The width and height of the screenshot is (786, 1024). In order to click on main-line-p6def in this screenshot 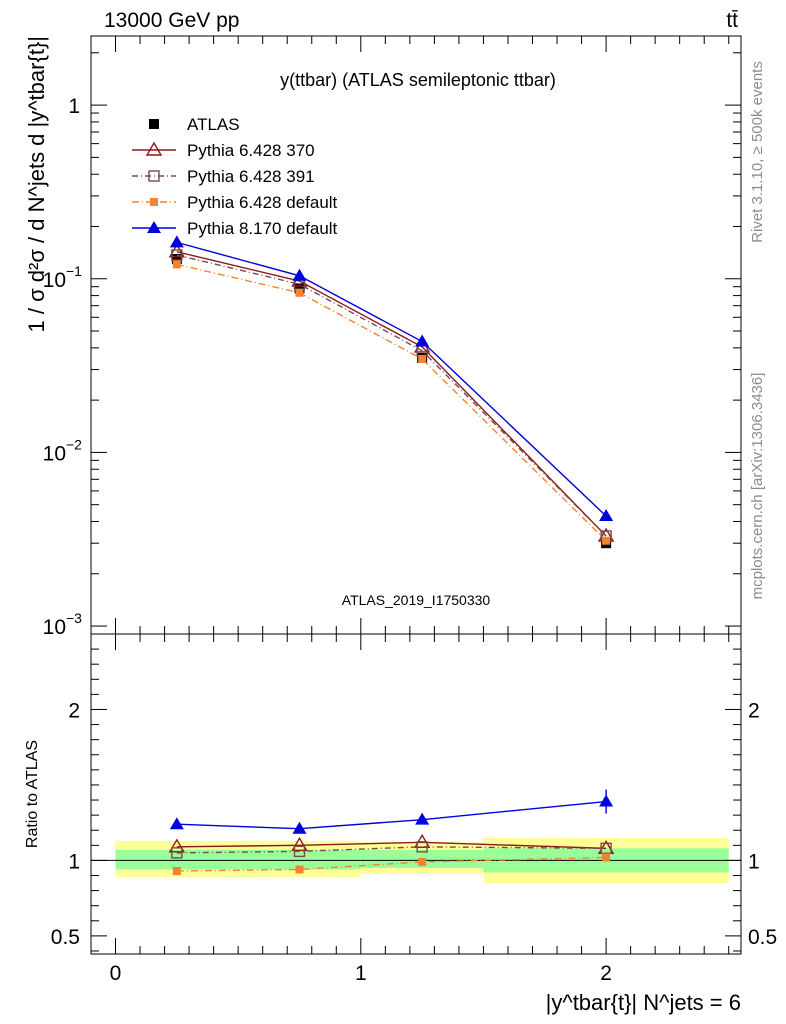, I will do `click(391, 402)`.